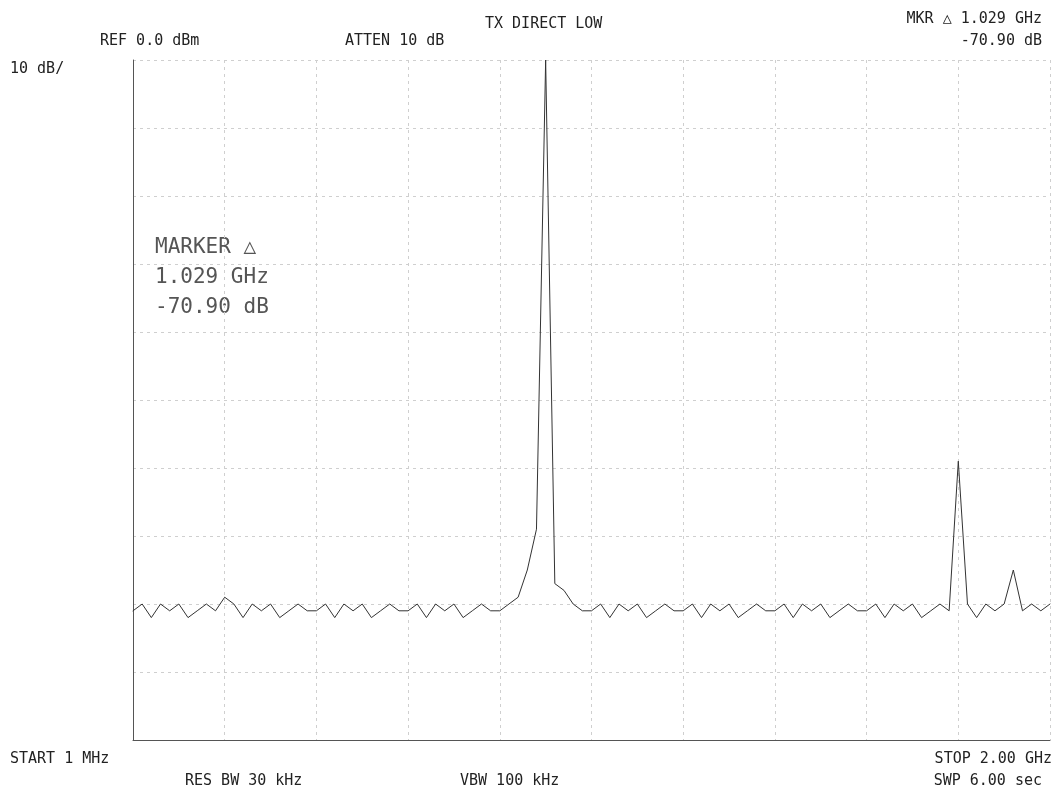 The width and height of the screenshot is (1062, 795). Describe the element at coordinates (206, 245) in the screenshot. I see `annotation: MARKER △` at that location.